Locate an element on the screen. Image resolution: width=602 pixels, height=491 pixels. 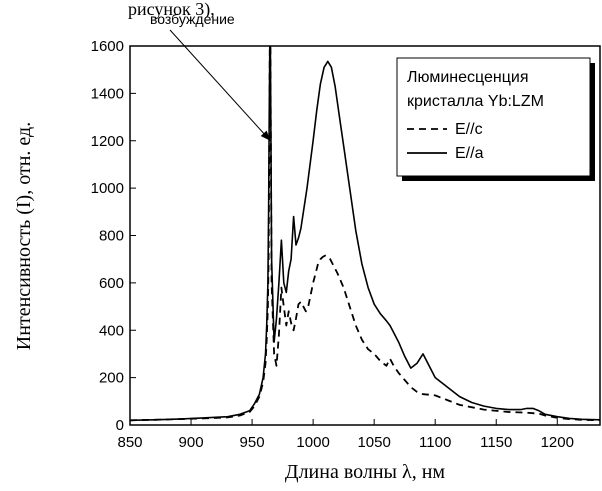
legend-box is located at coordinates (493, 117).